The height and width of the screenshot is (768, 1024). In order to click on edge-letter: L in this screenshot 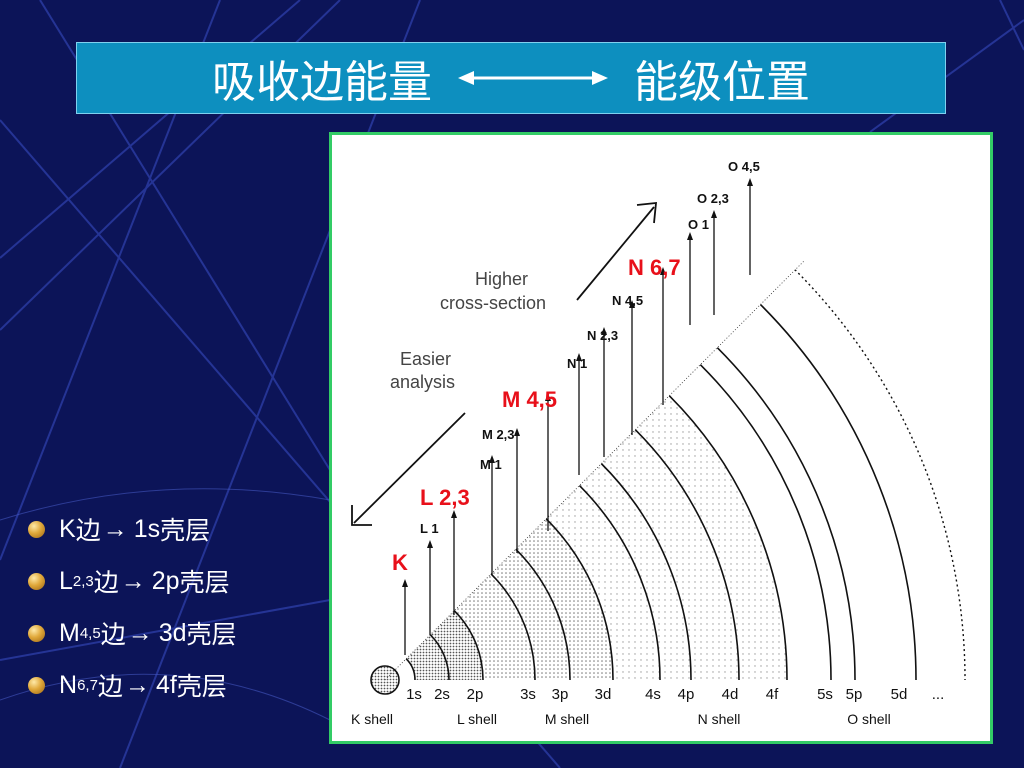, I will do `click(66, 580)`.